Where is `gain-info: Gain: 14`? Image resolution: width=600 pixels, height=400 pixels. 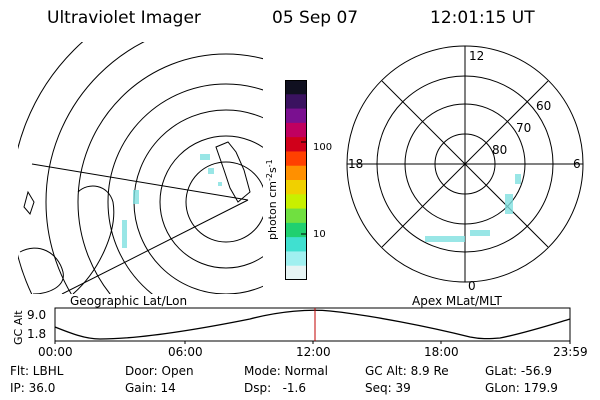
gain-info: Gain: 14 is located at coordinates (150, 388).